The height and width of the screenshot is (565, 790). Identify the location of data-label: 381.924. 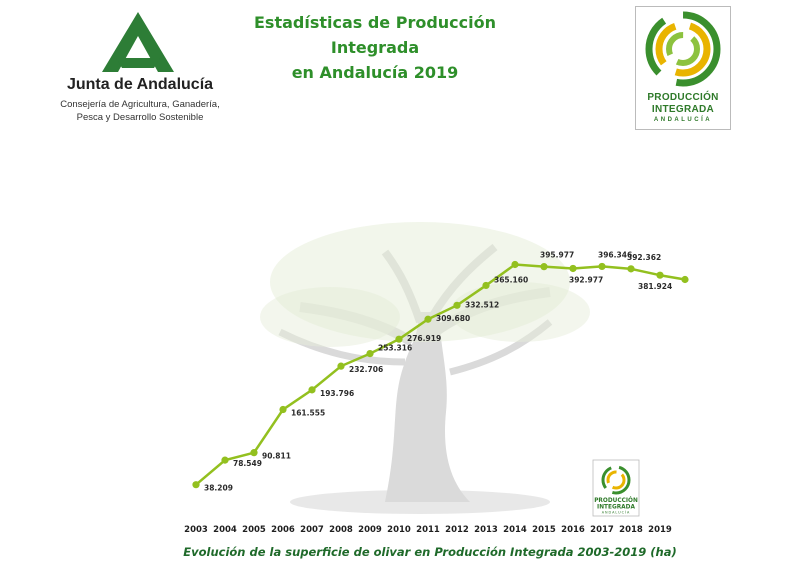
(655, 286).